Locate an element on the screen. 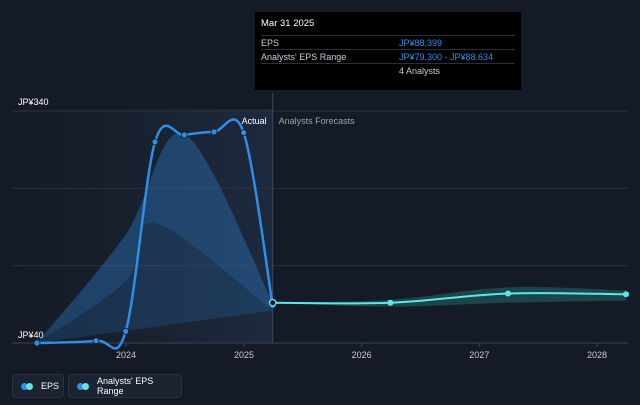 This screenshot has width=640, height=405. tooltip-label: Analysts' EPS Range is located at coordinates (304, 56).